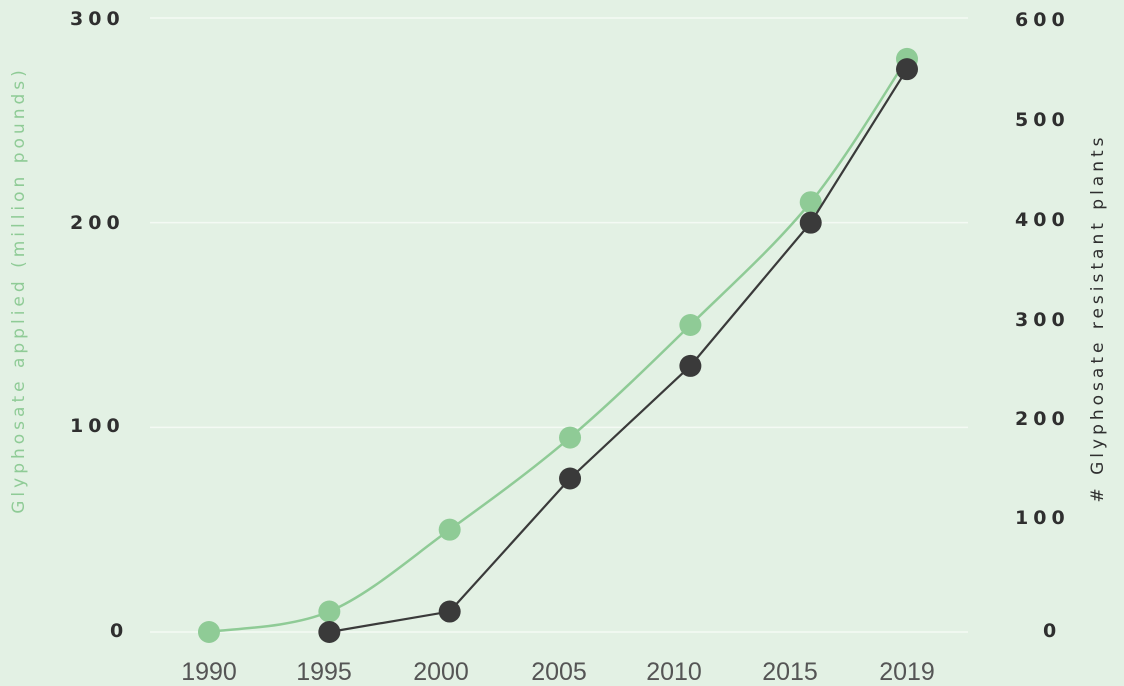  I want to click on y-left-tick-300: 300, so click(97, 19).